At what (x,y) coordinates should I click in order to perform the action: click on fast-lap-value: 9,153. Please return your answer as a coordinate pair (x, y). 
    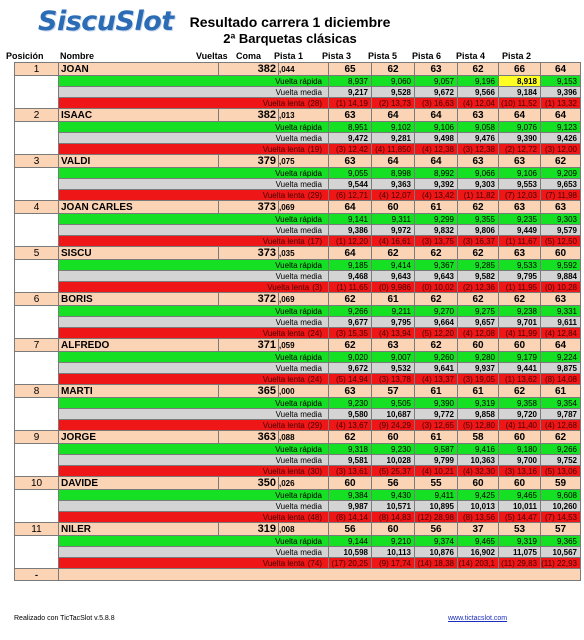
    Looking at the image, I should click on (560, 81).